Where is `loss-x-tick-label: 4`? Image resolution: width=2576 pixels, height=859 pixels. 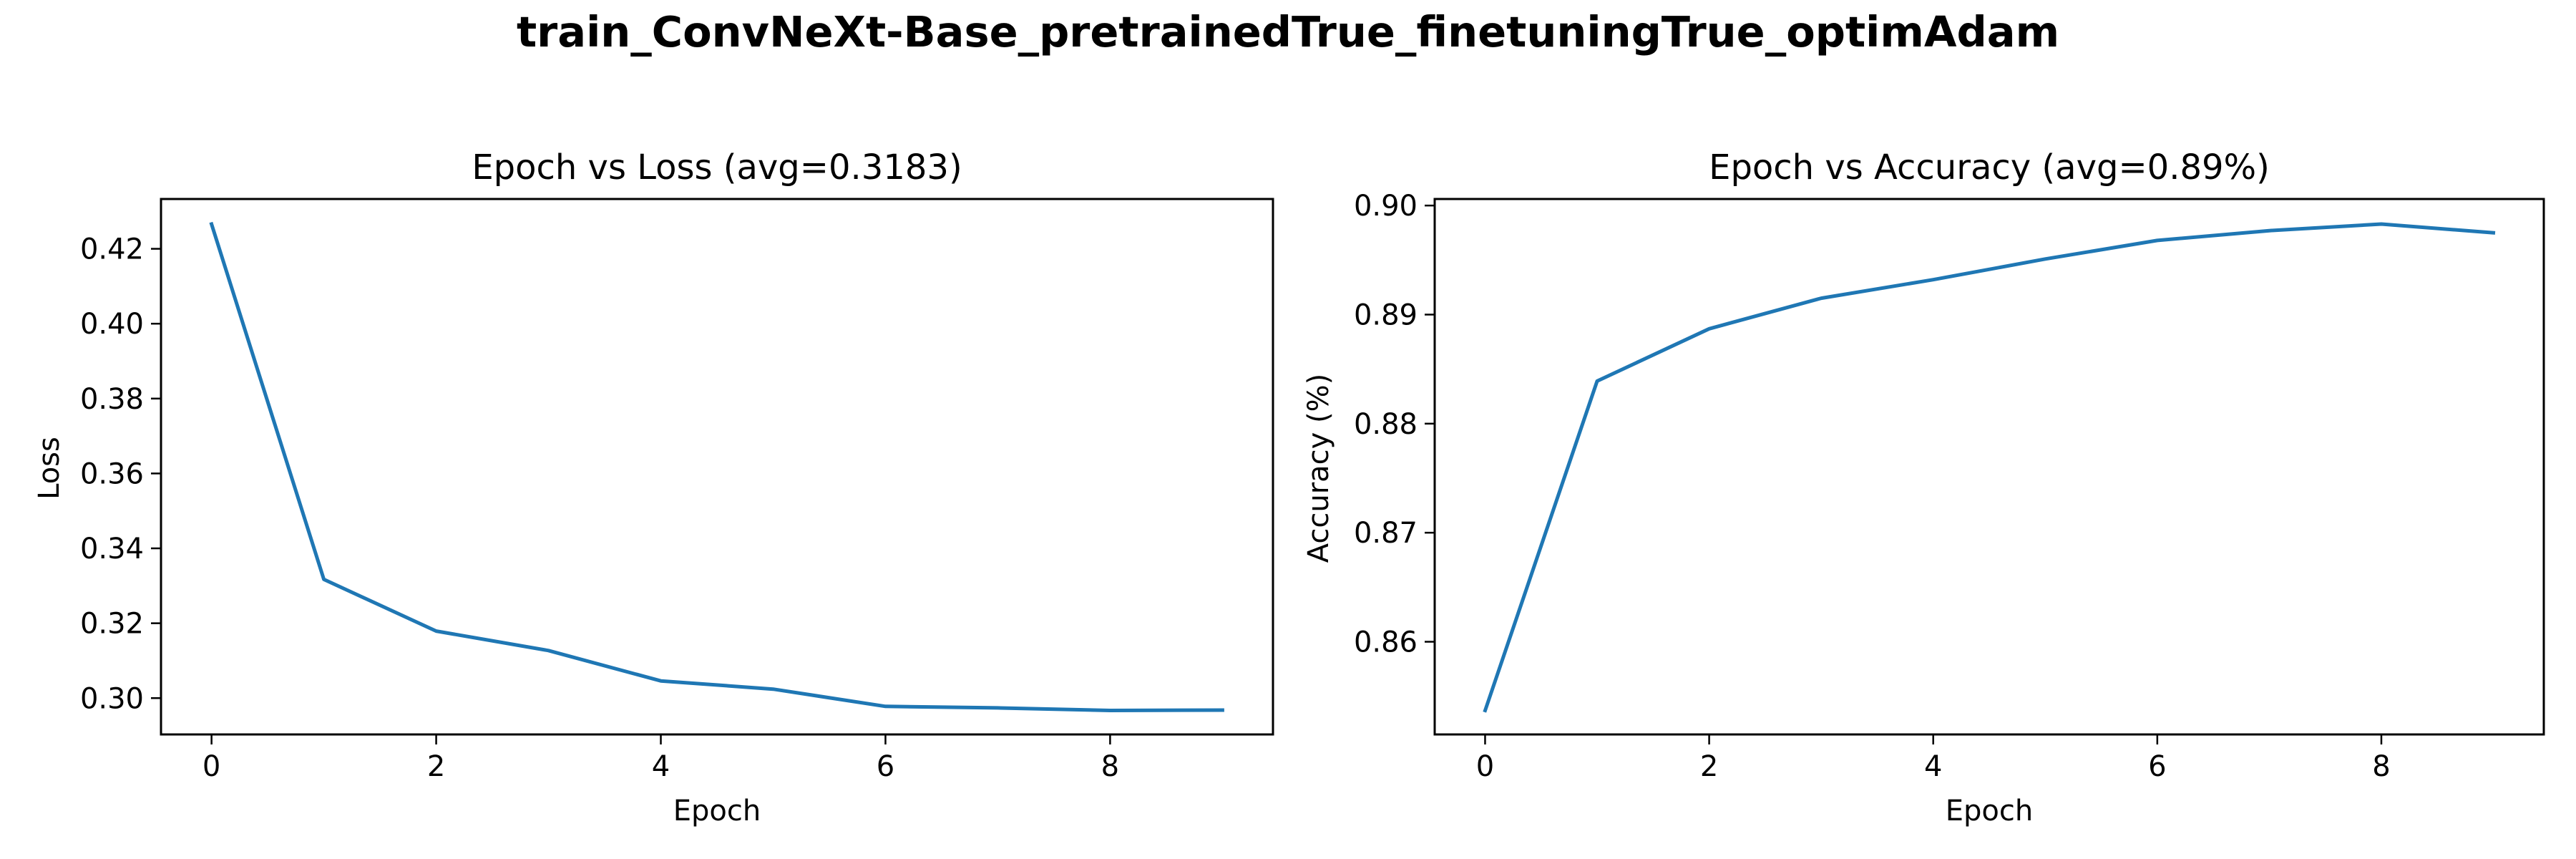
loss-x-tick-label: 4 is located at coordinates (661, 766).